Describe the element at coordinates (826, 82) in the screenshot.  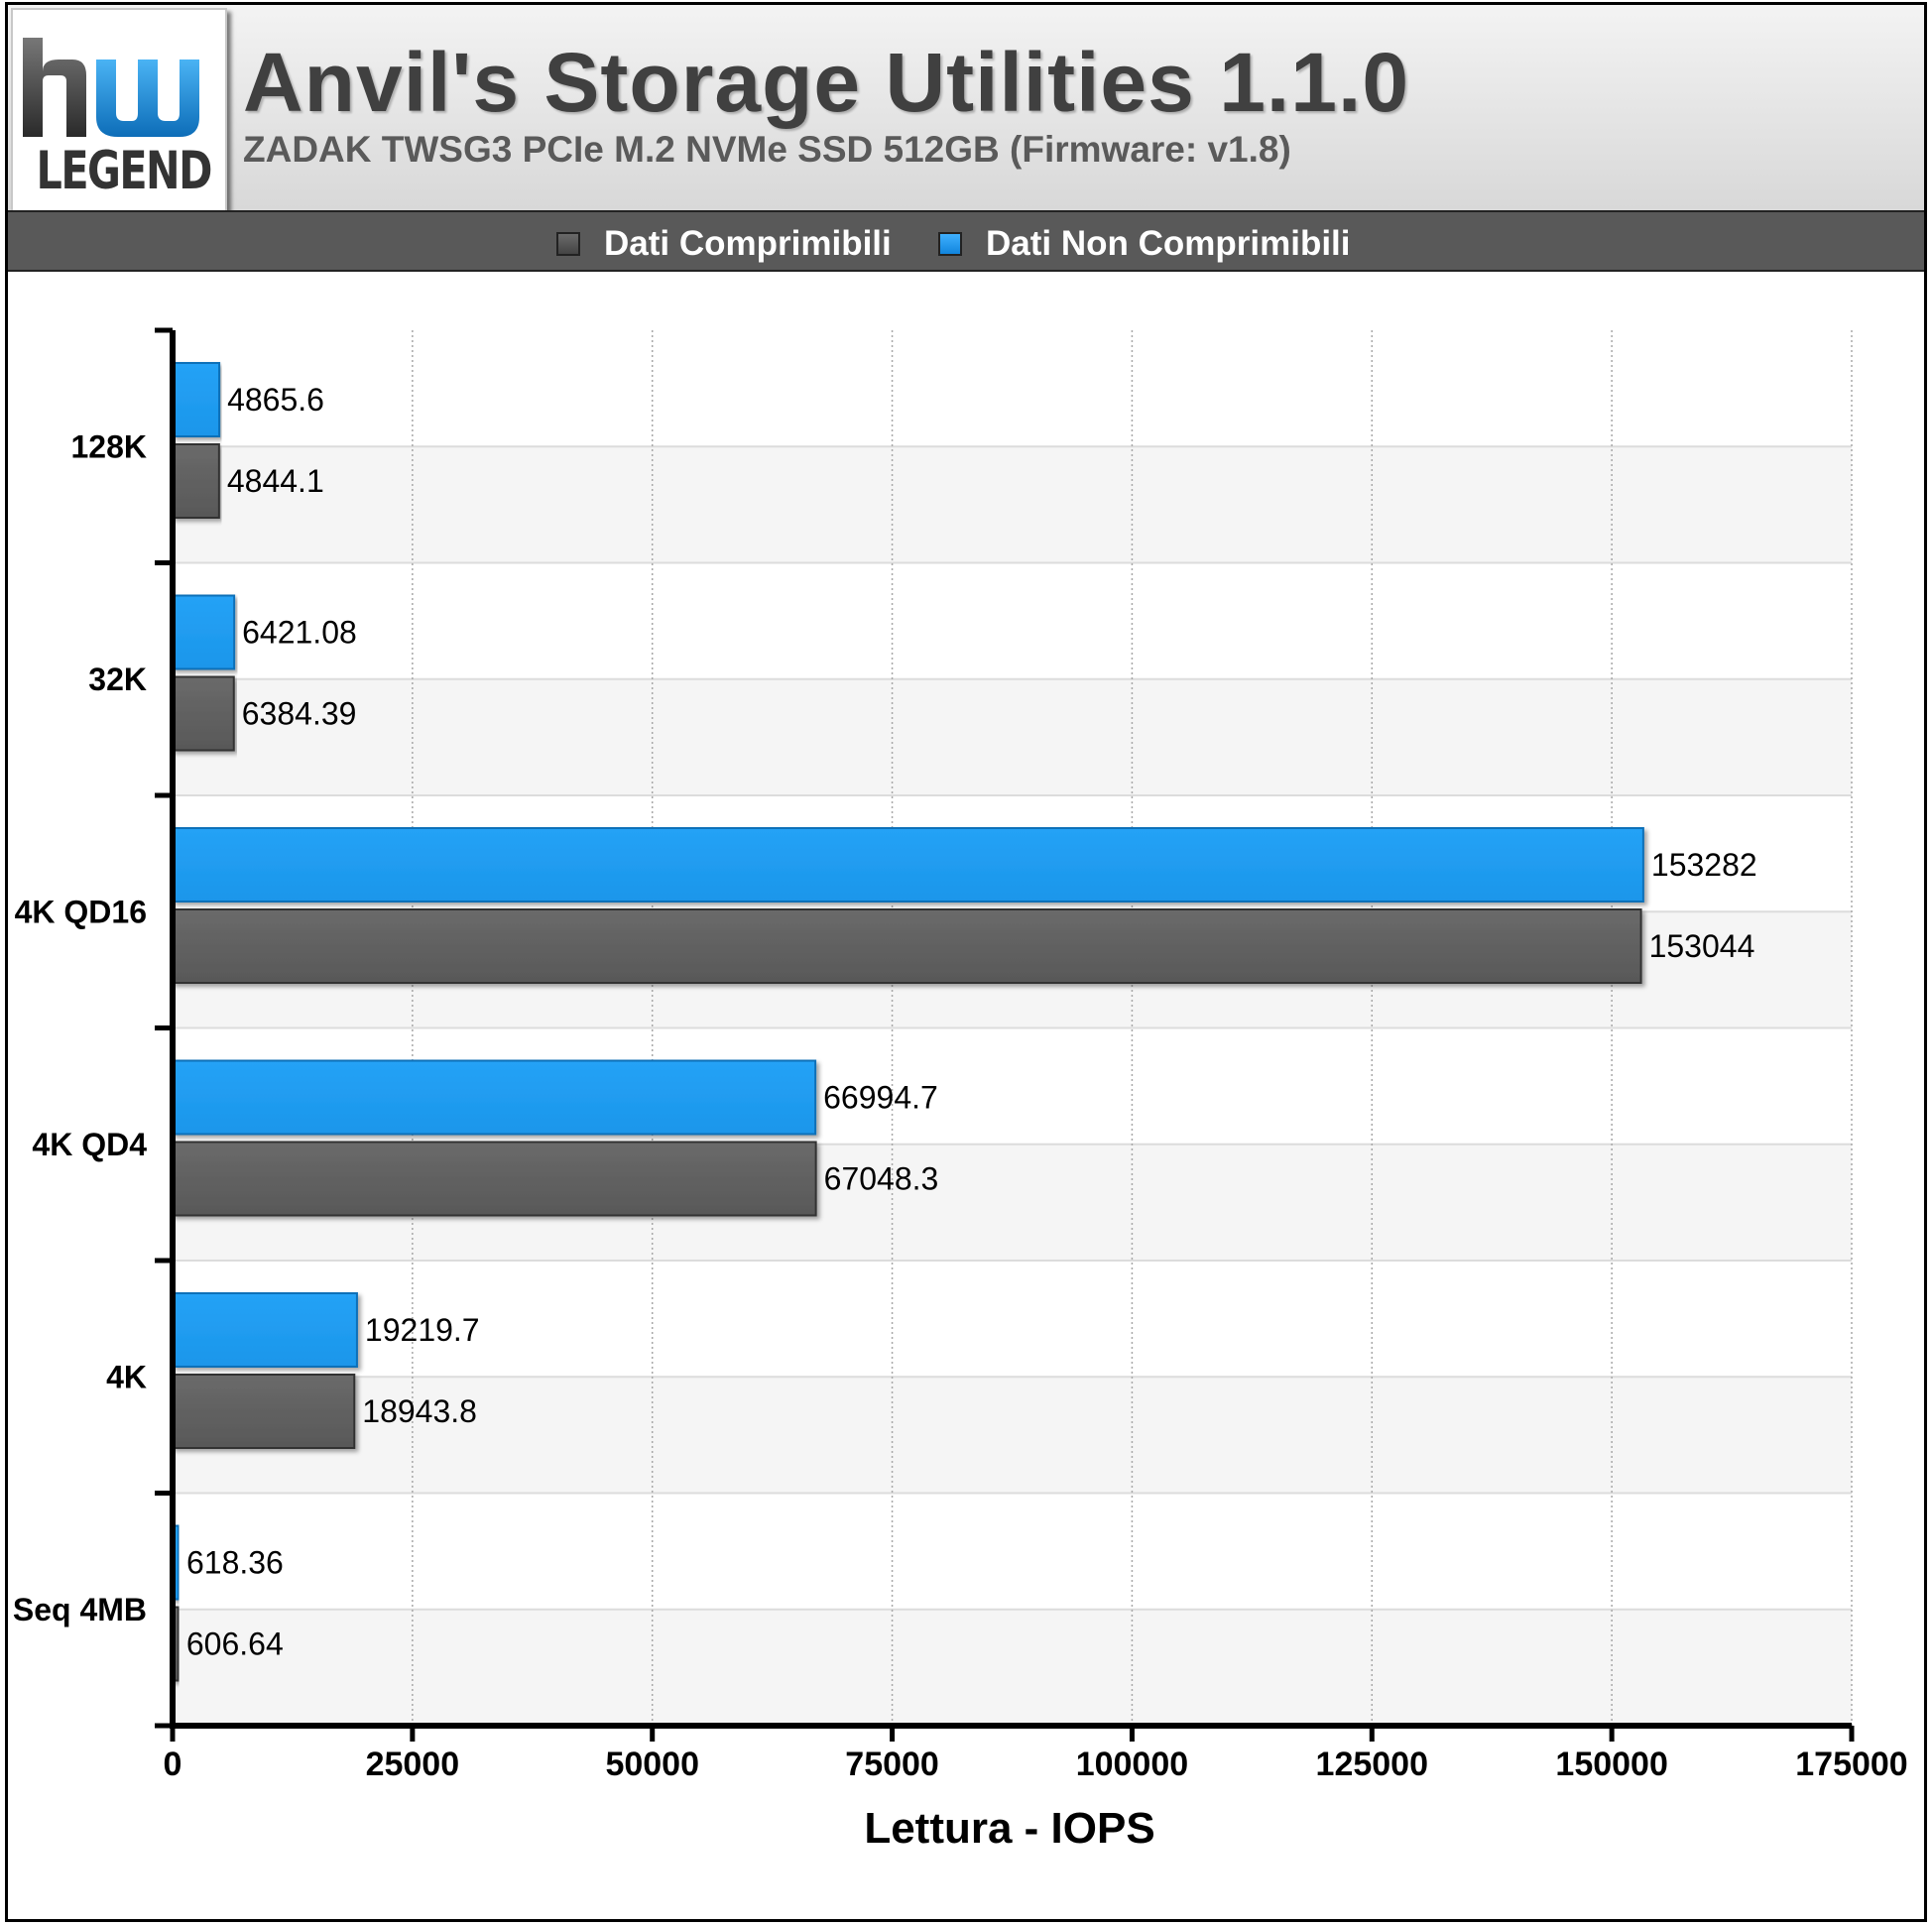
I see `chart-title: Anvil's Storage Utilities 1.1.0` at that location.